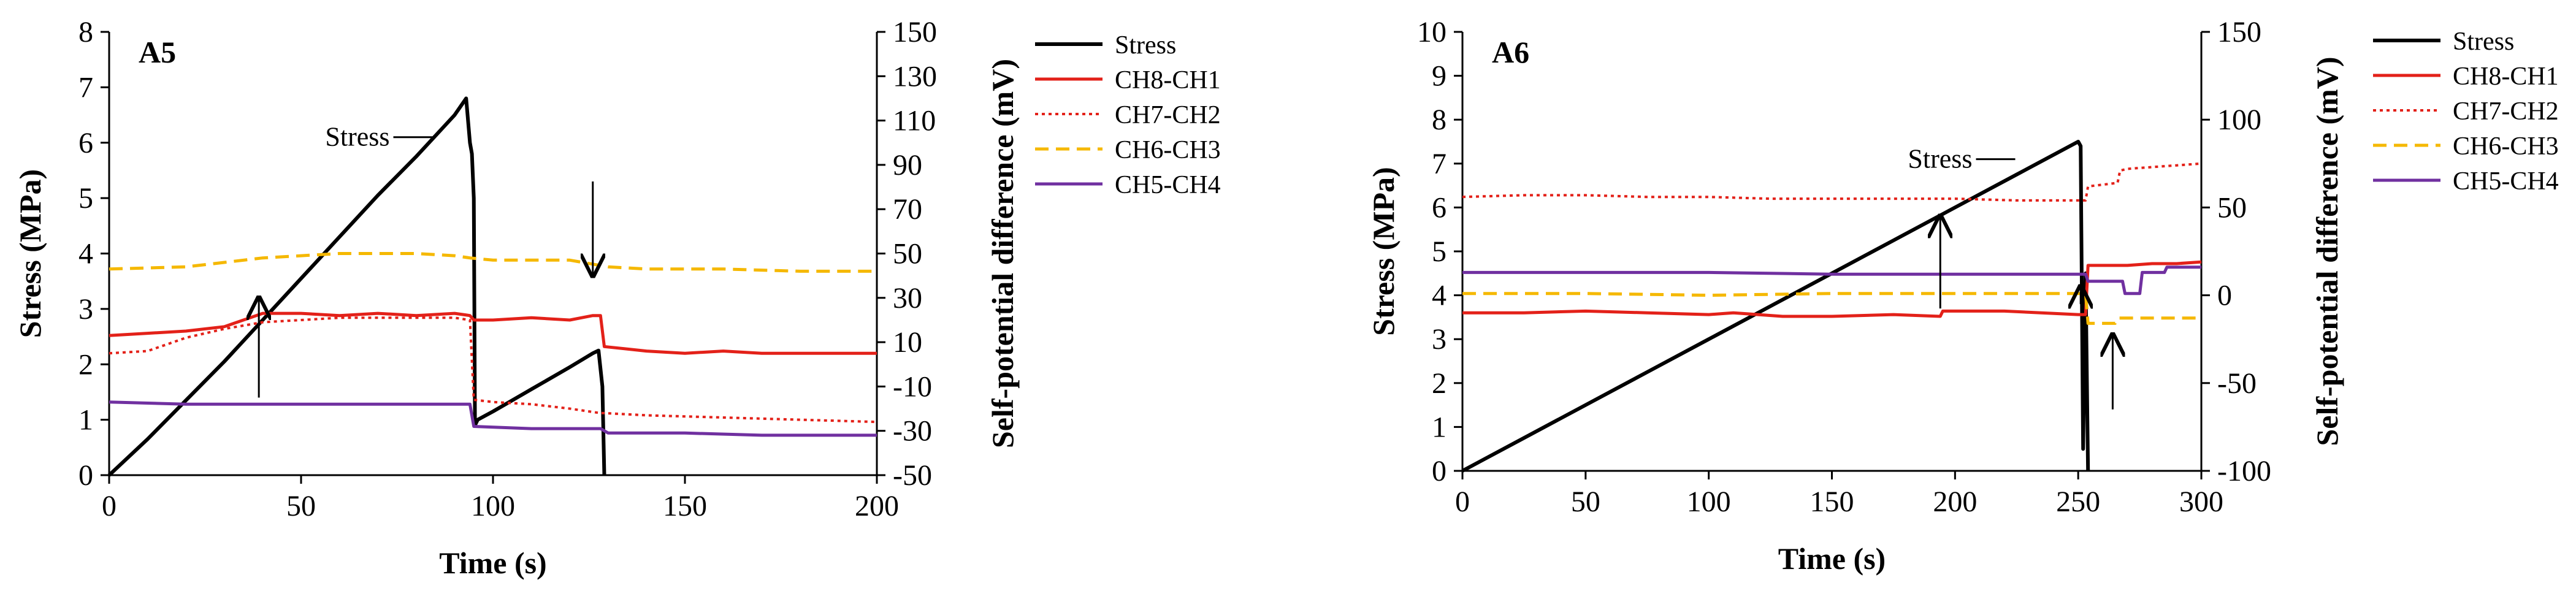 This screenshot has height=599, width=2576. I want to click on panel-label: A6, so click(1510, 52).